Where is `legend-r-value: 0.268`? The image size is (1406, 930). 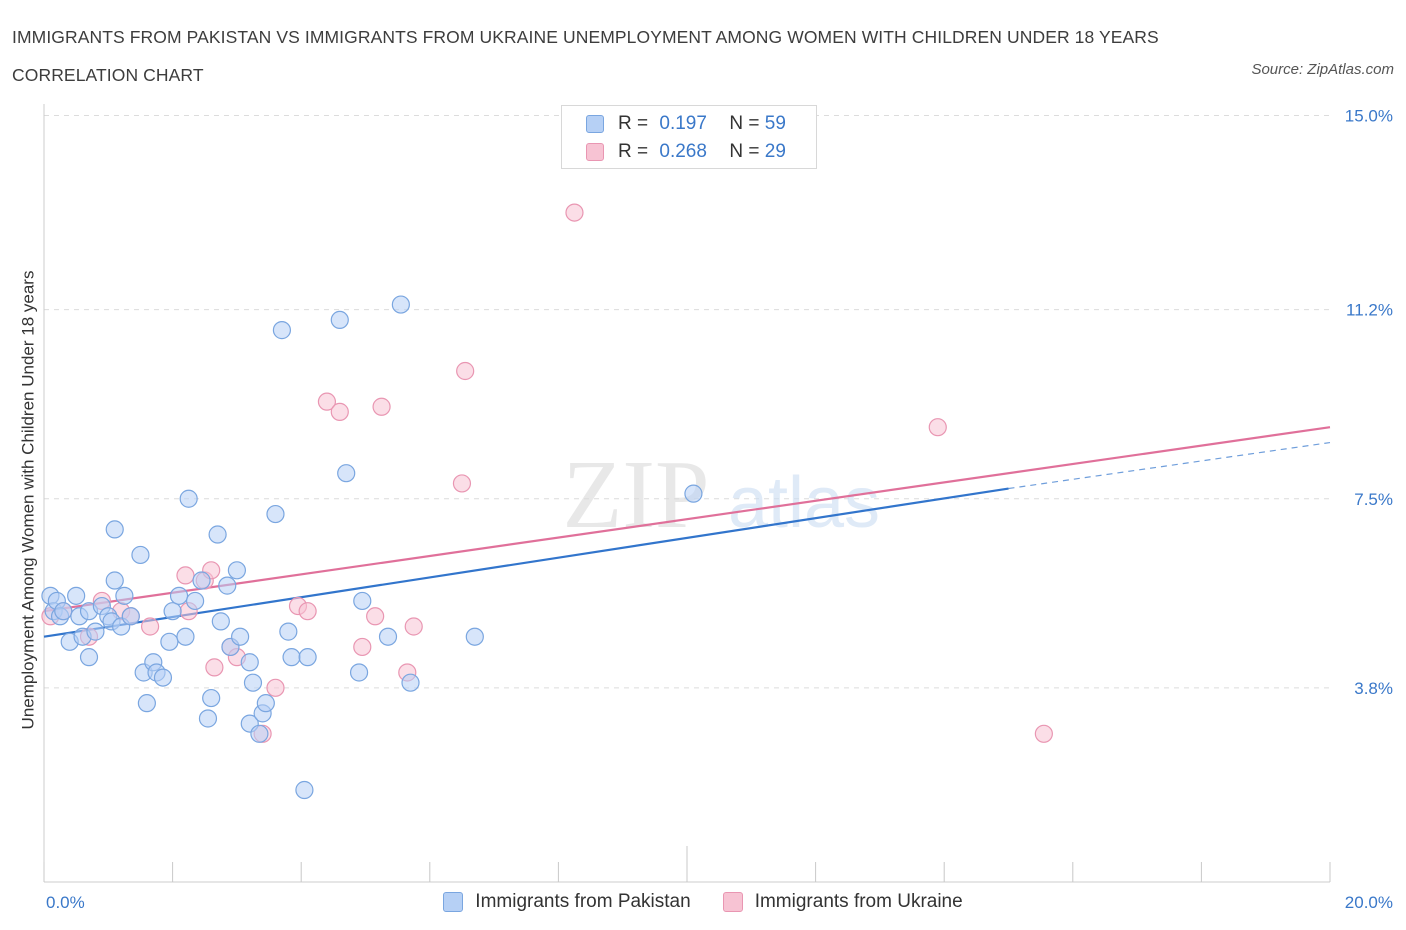
legend-r-value: 0.268 is located at coordinates (683, 151).